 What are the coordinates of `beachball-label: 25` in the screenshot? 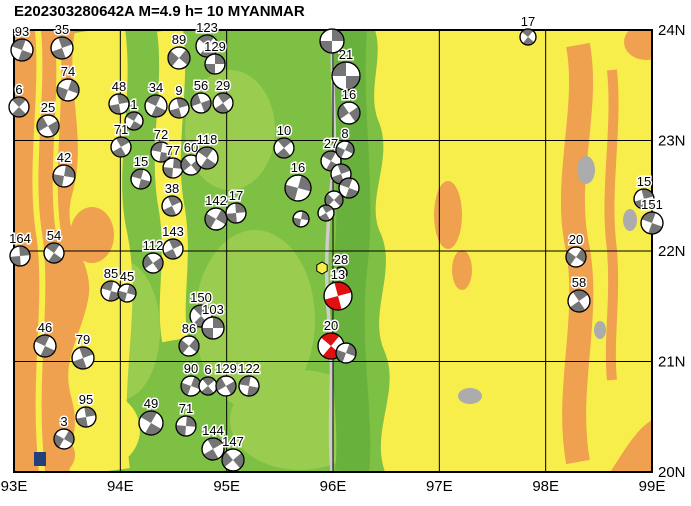 It's located at (48, 107).